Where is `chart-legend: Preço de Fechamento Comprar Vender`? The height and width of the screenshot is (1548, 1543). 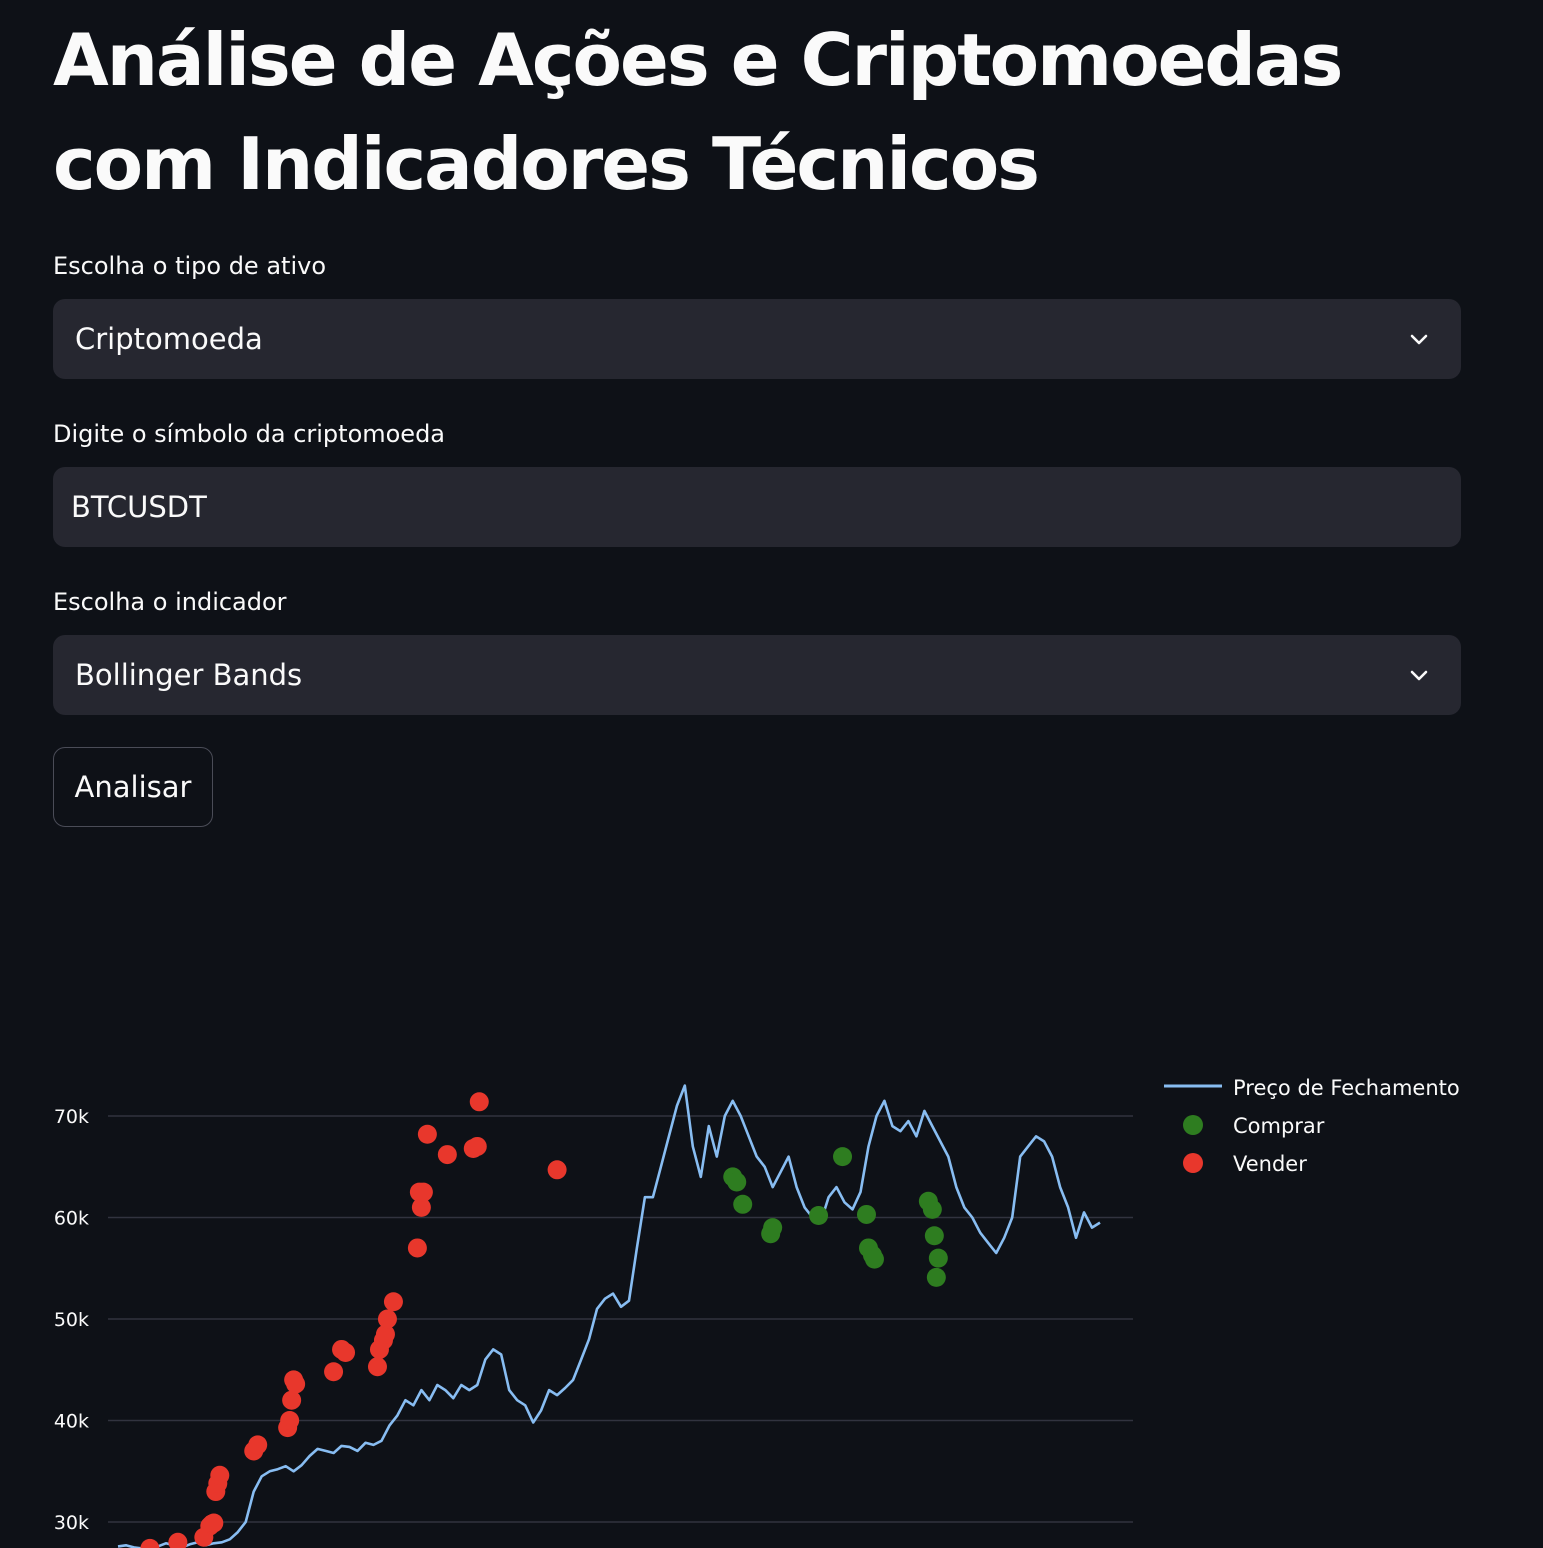
chart-legend: Preço de Fechamento Comprar Vender is located at coordinates (1312, 1126).